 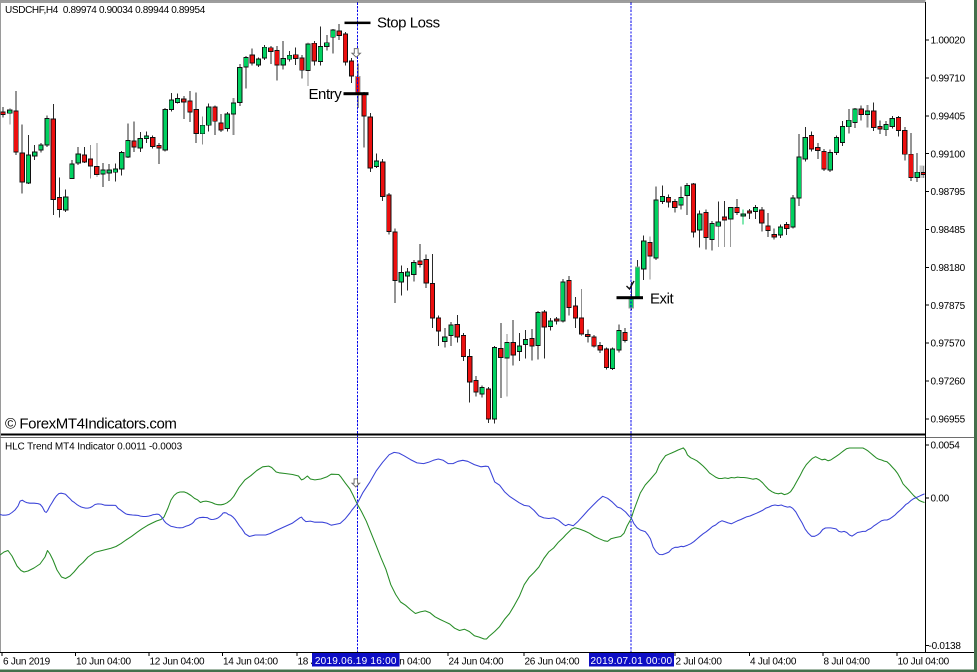 I want to click on svg-text: 14 Jun 04:00, so click(x=251, y=662).